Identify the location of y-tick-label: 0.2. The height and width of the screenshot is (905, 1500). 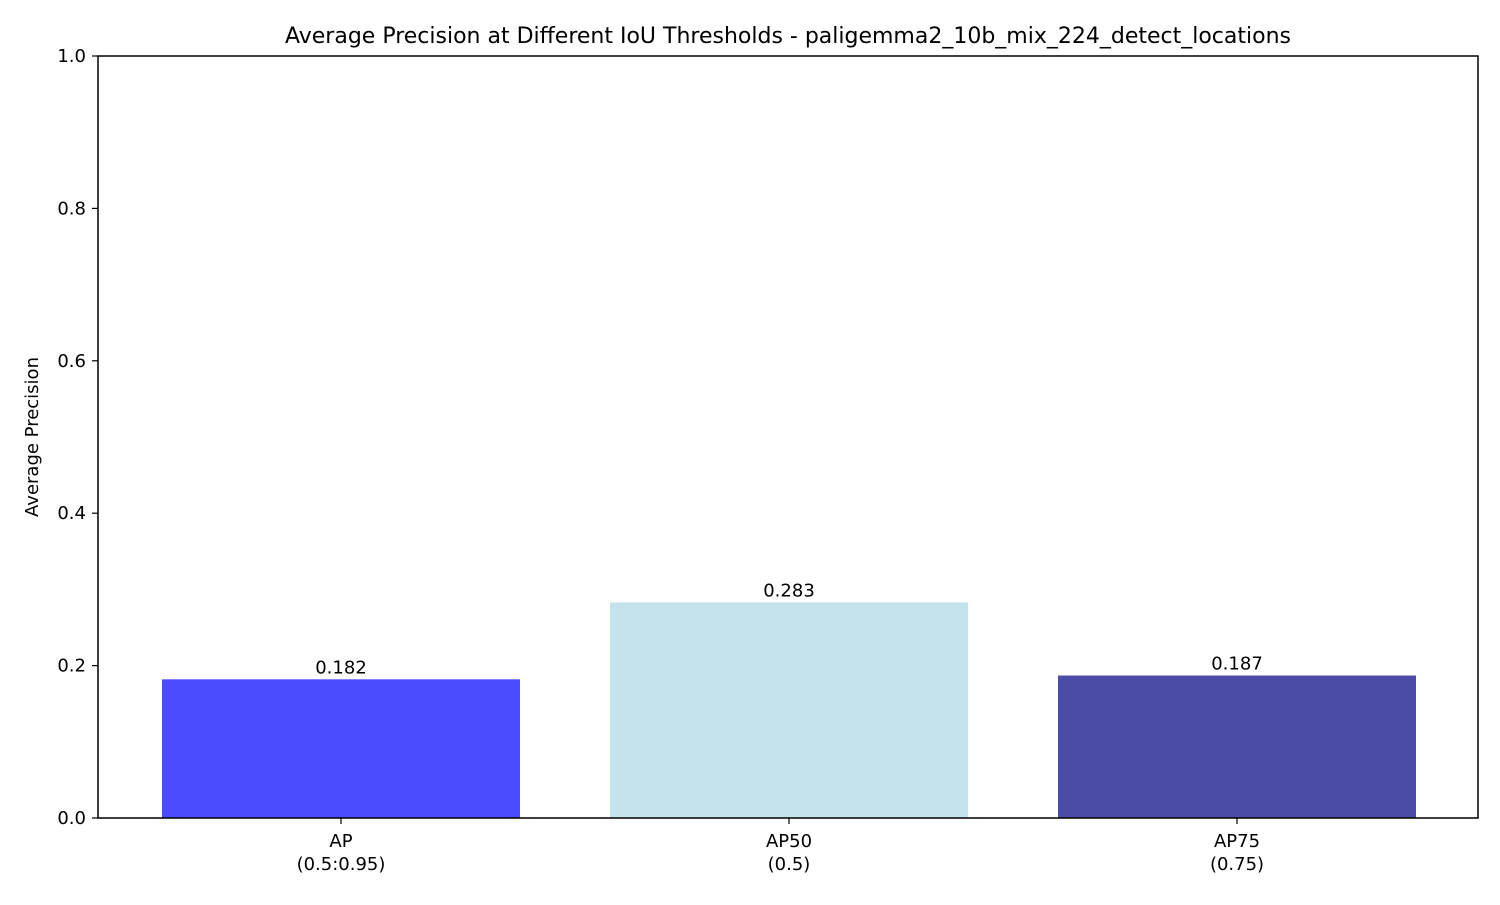
(71, 666).